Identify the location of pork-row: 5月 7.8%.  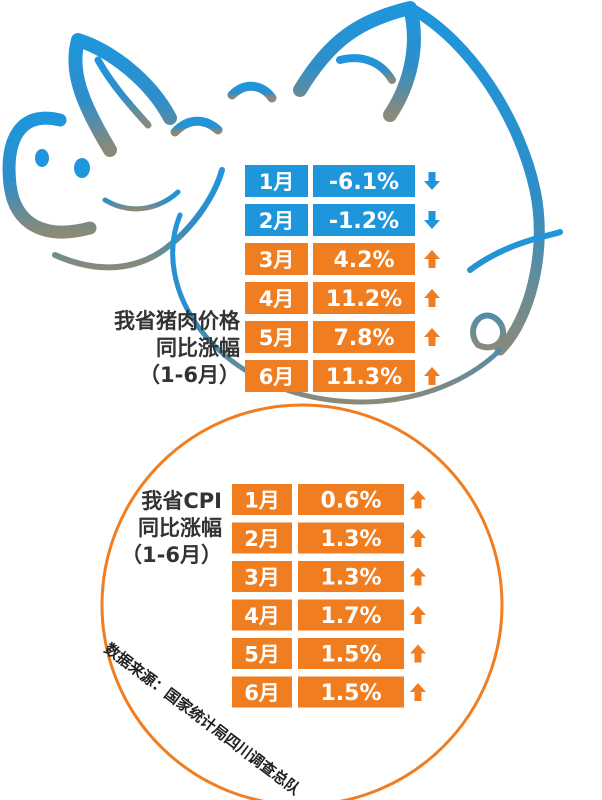
(342, 337).